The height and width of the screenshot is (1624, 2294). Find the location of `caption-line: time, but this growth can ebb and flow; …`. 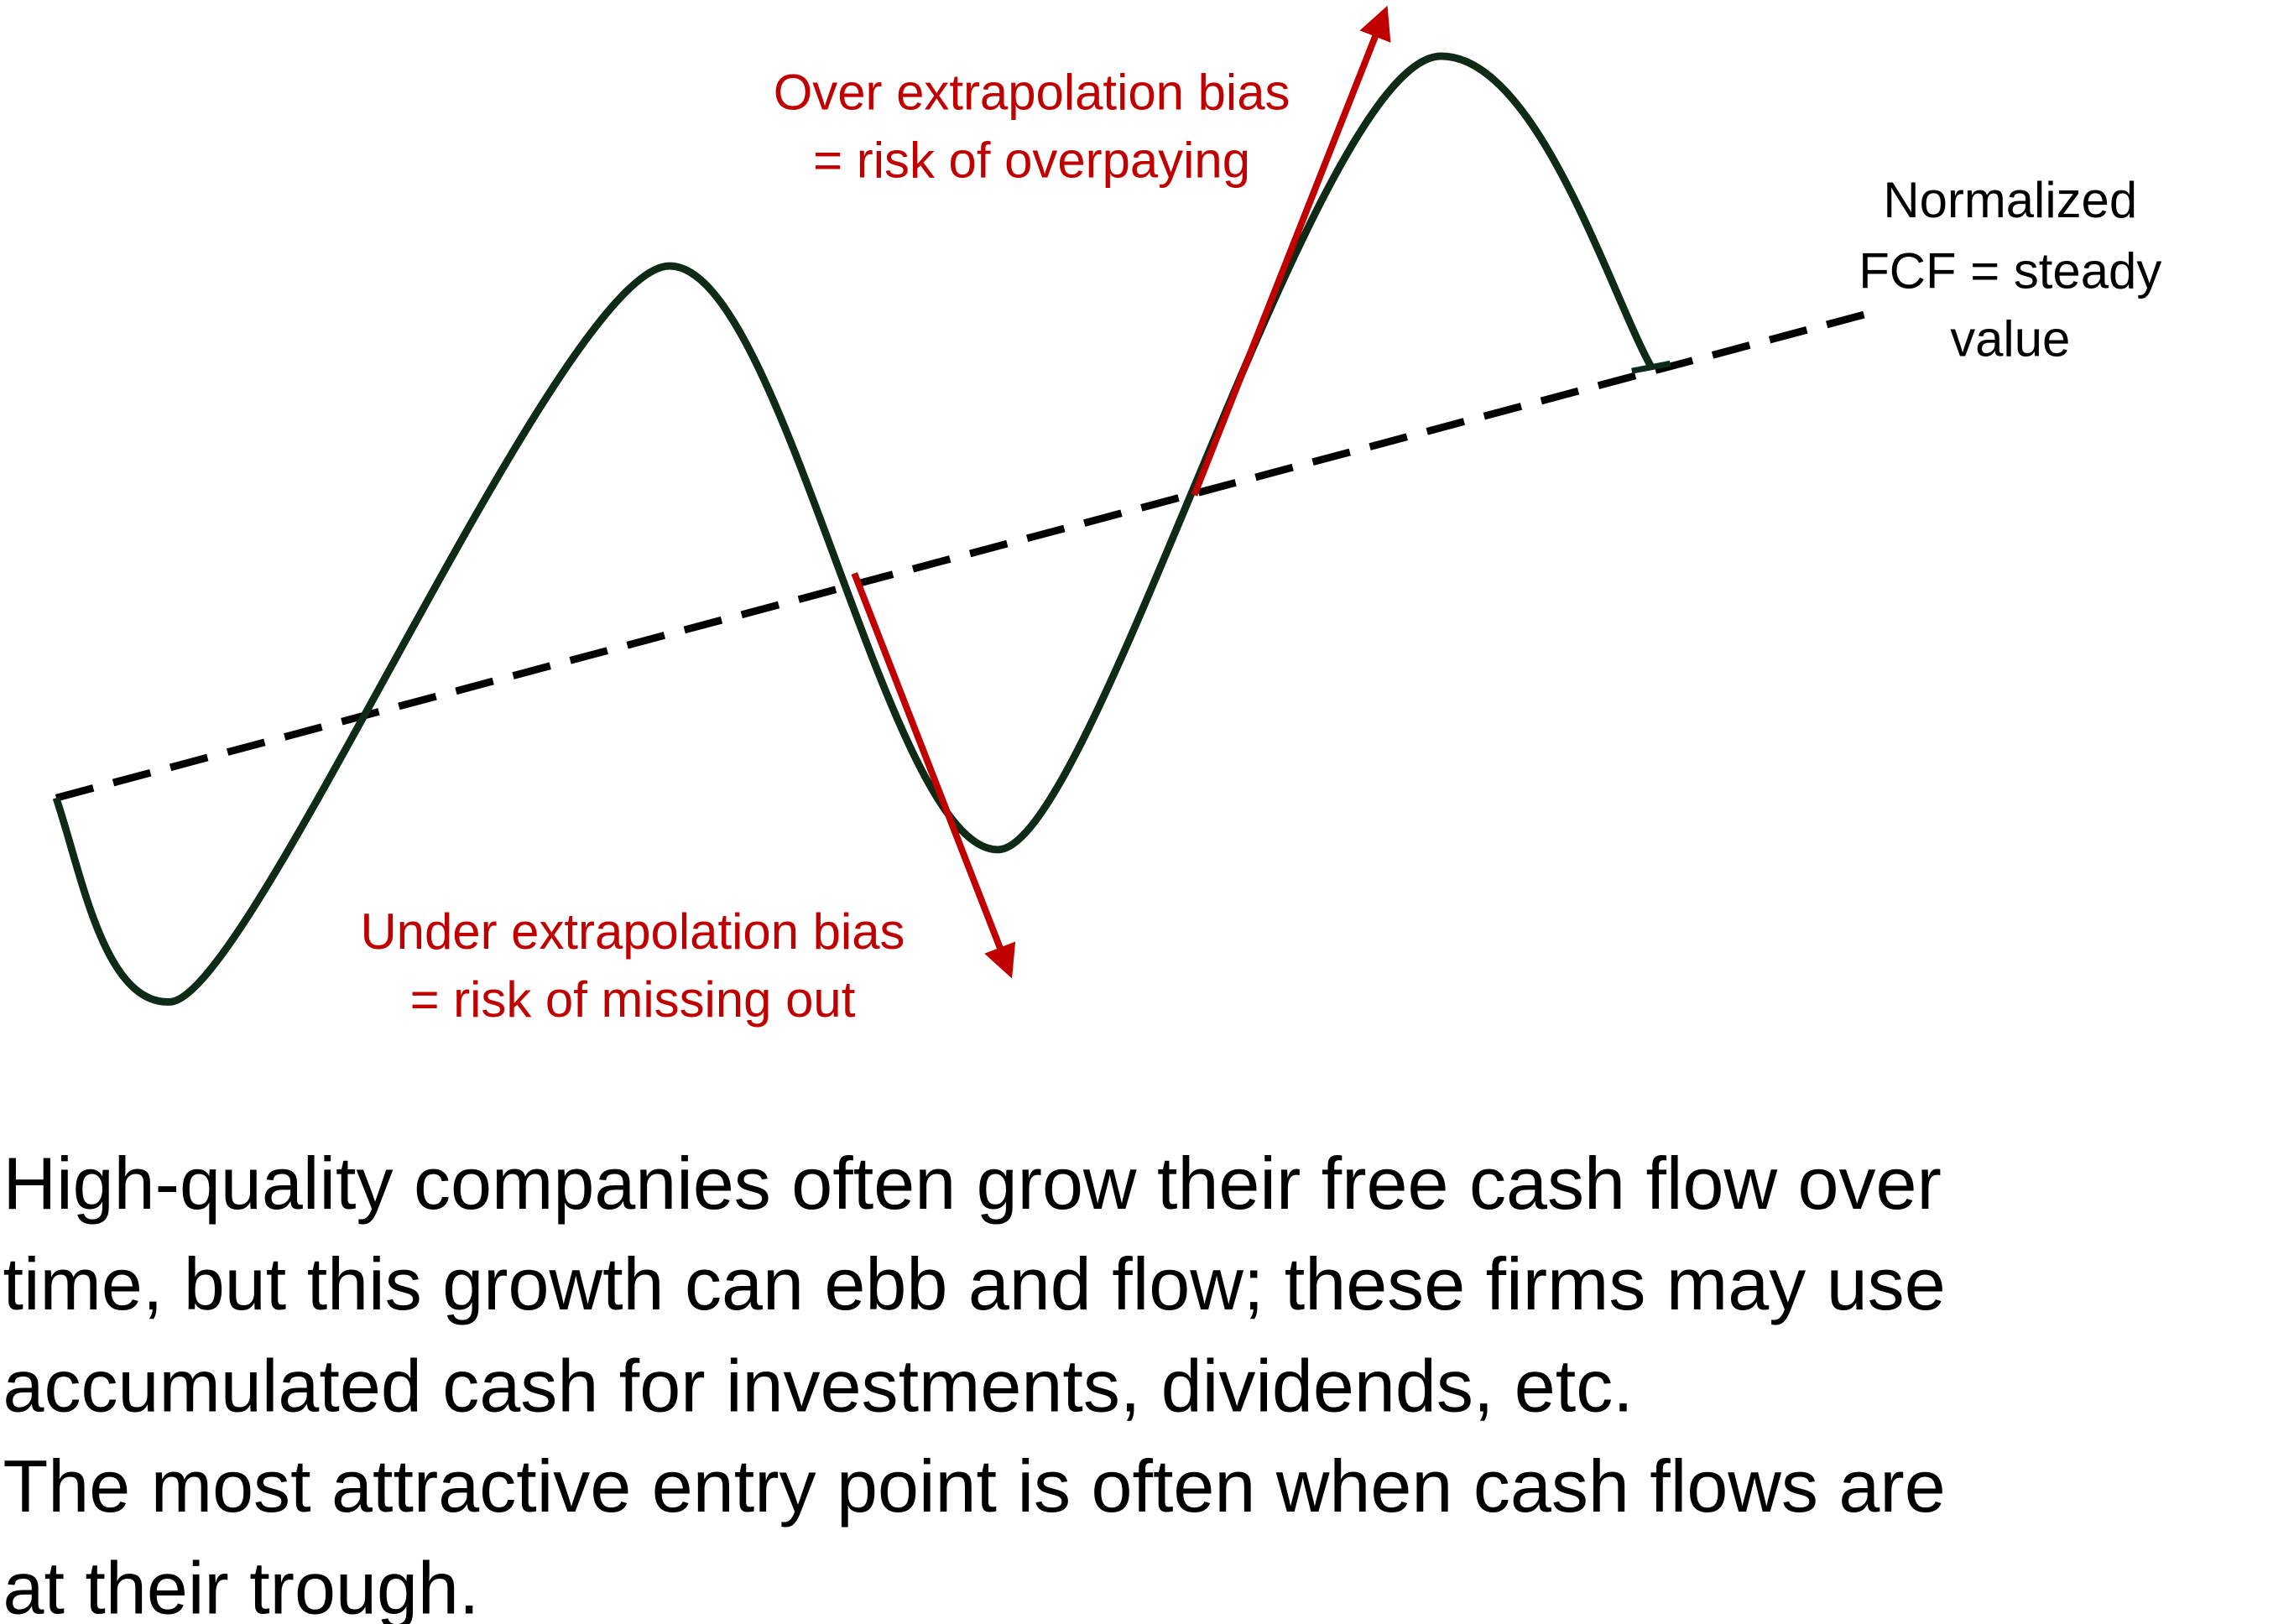

caption-line: time, but this growth can ebb and flow; … is located at coordinates (974, 1283).